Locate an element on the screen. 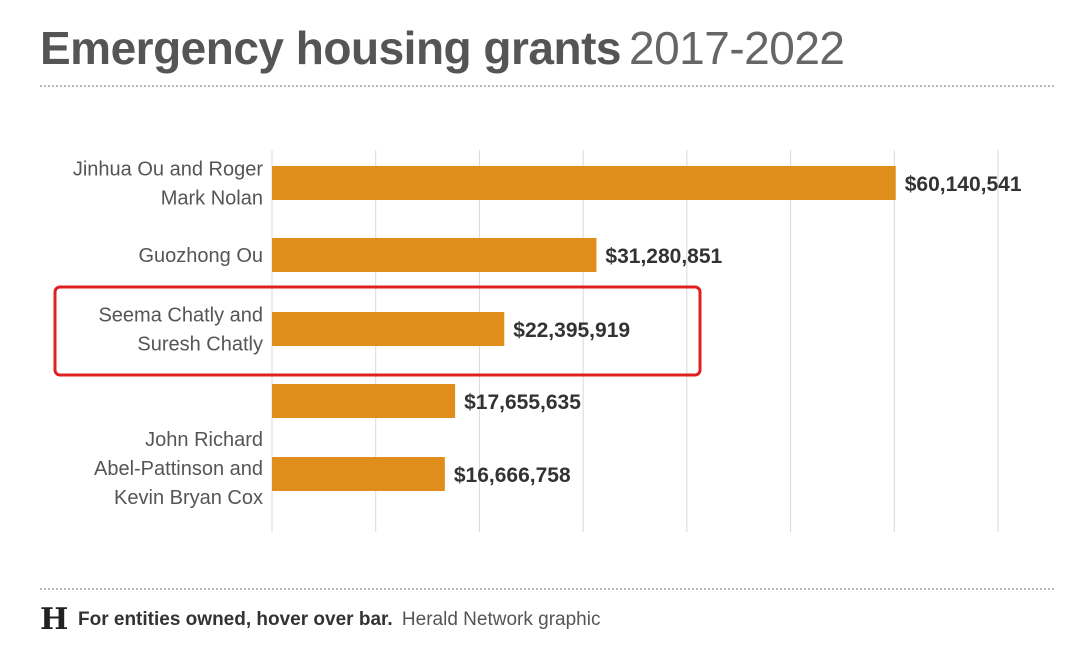 This screenshot has height=656, width=1080. chart-title: Emergency housing grants 2017-2022 is located at coordinates (442, 48).